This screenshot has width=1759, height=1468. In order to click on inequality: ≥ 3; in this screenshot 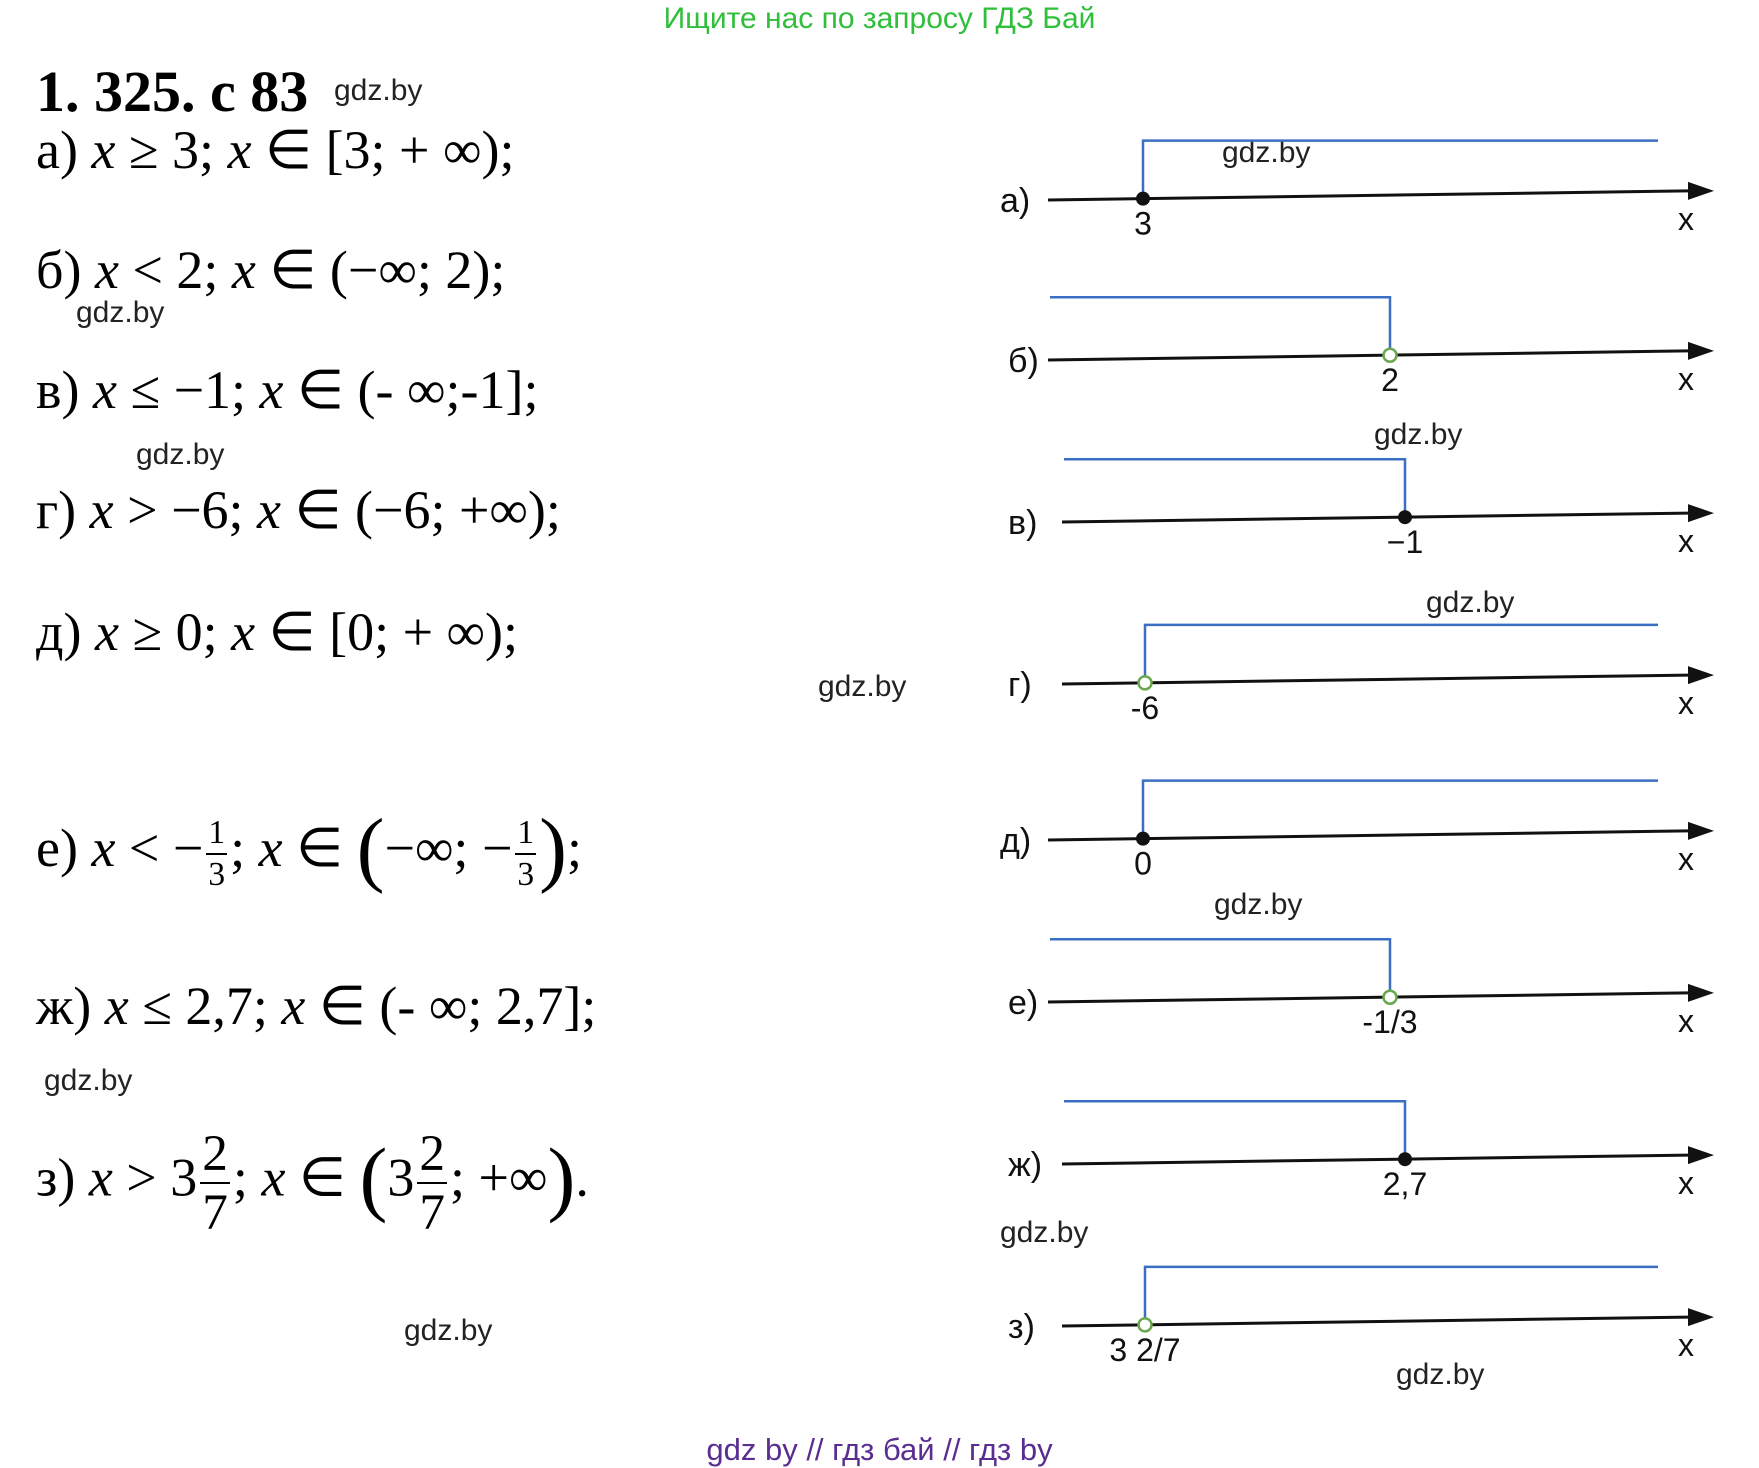, I will do `click(171, 150)`.